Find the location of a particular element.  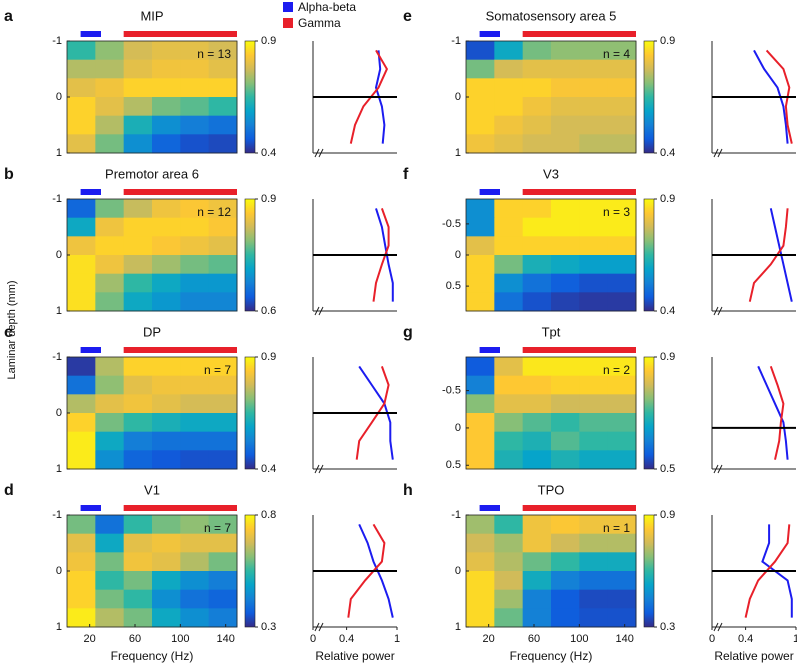

panel-title: V3 is located at coordinates (551, 173).